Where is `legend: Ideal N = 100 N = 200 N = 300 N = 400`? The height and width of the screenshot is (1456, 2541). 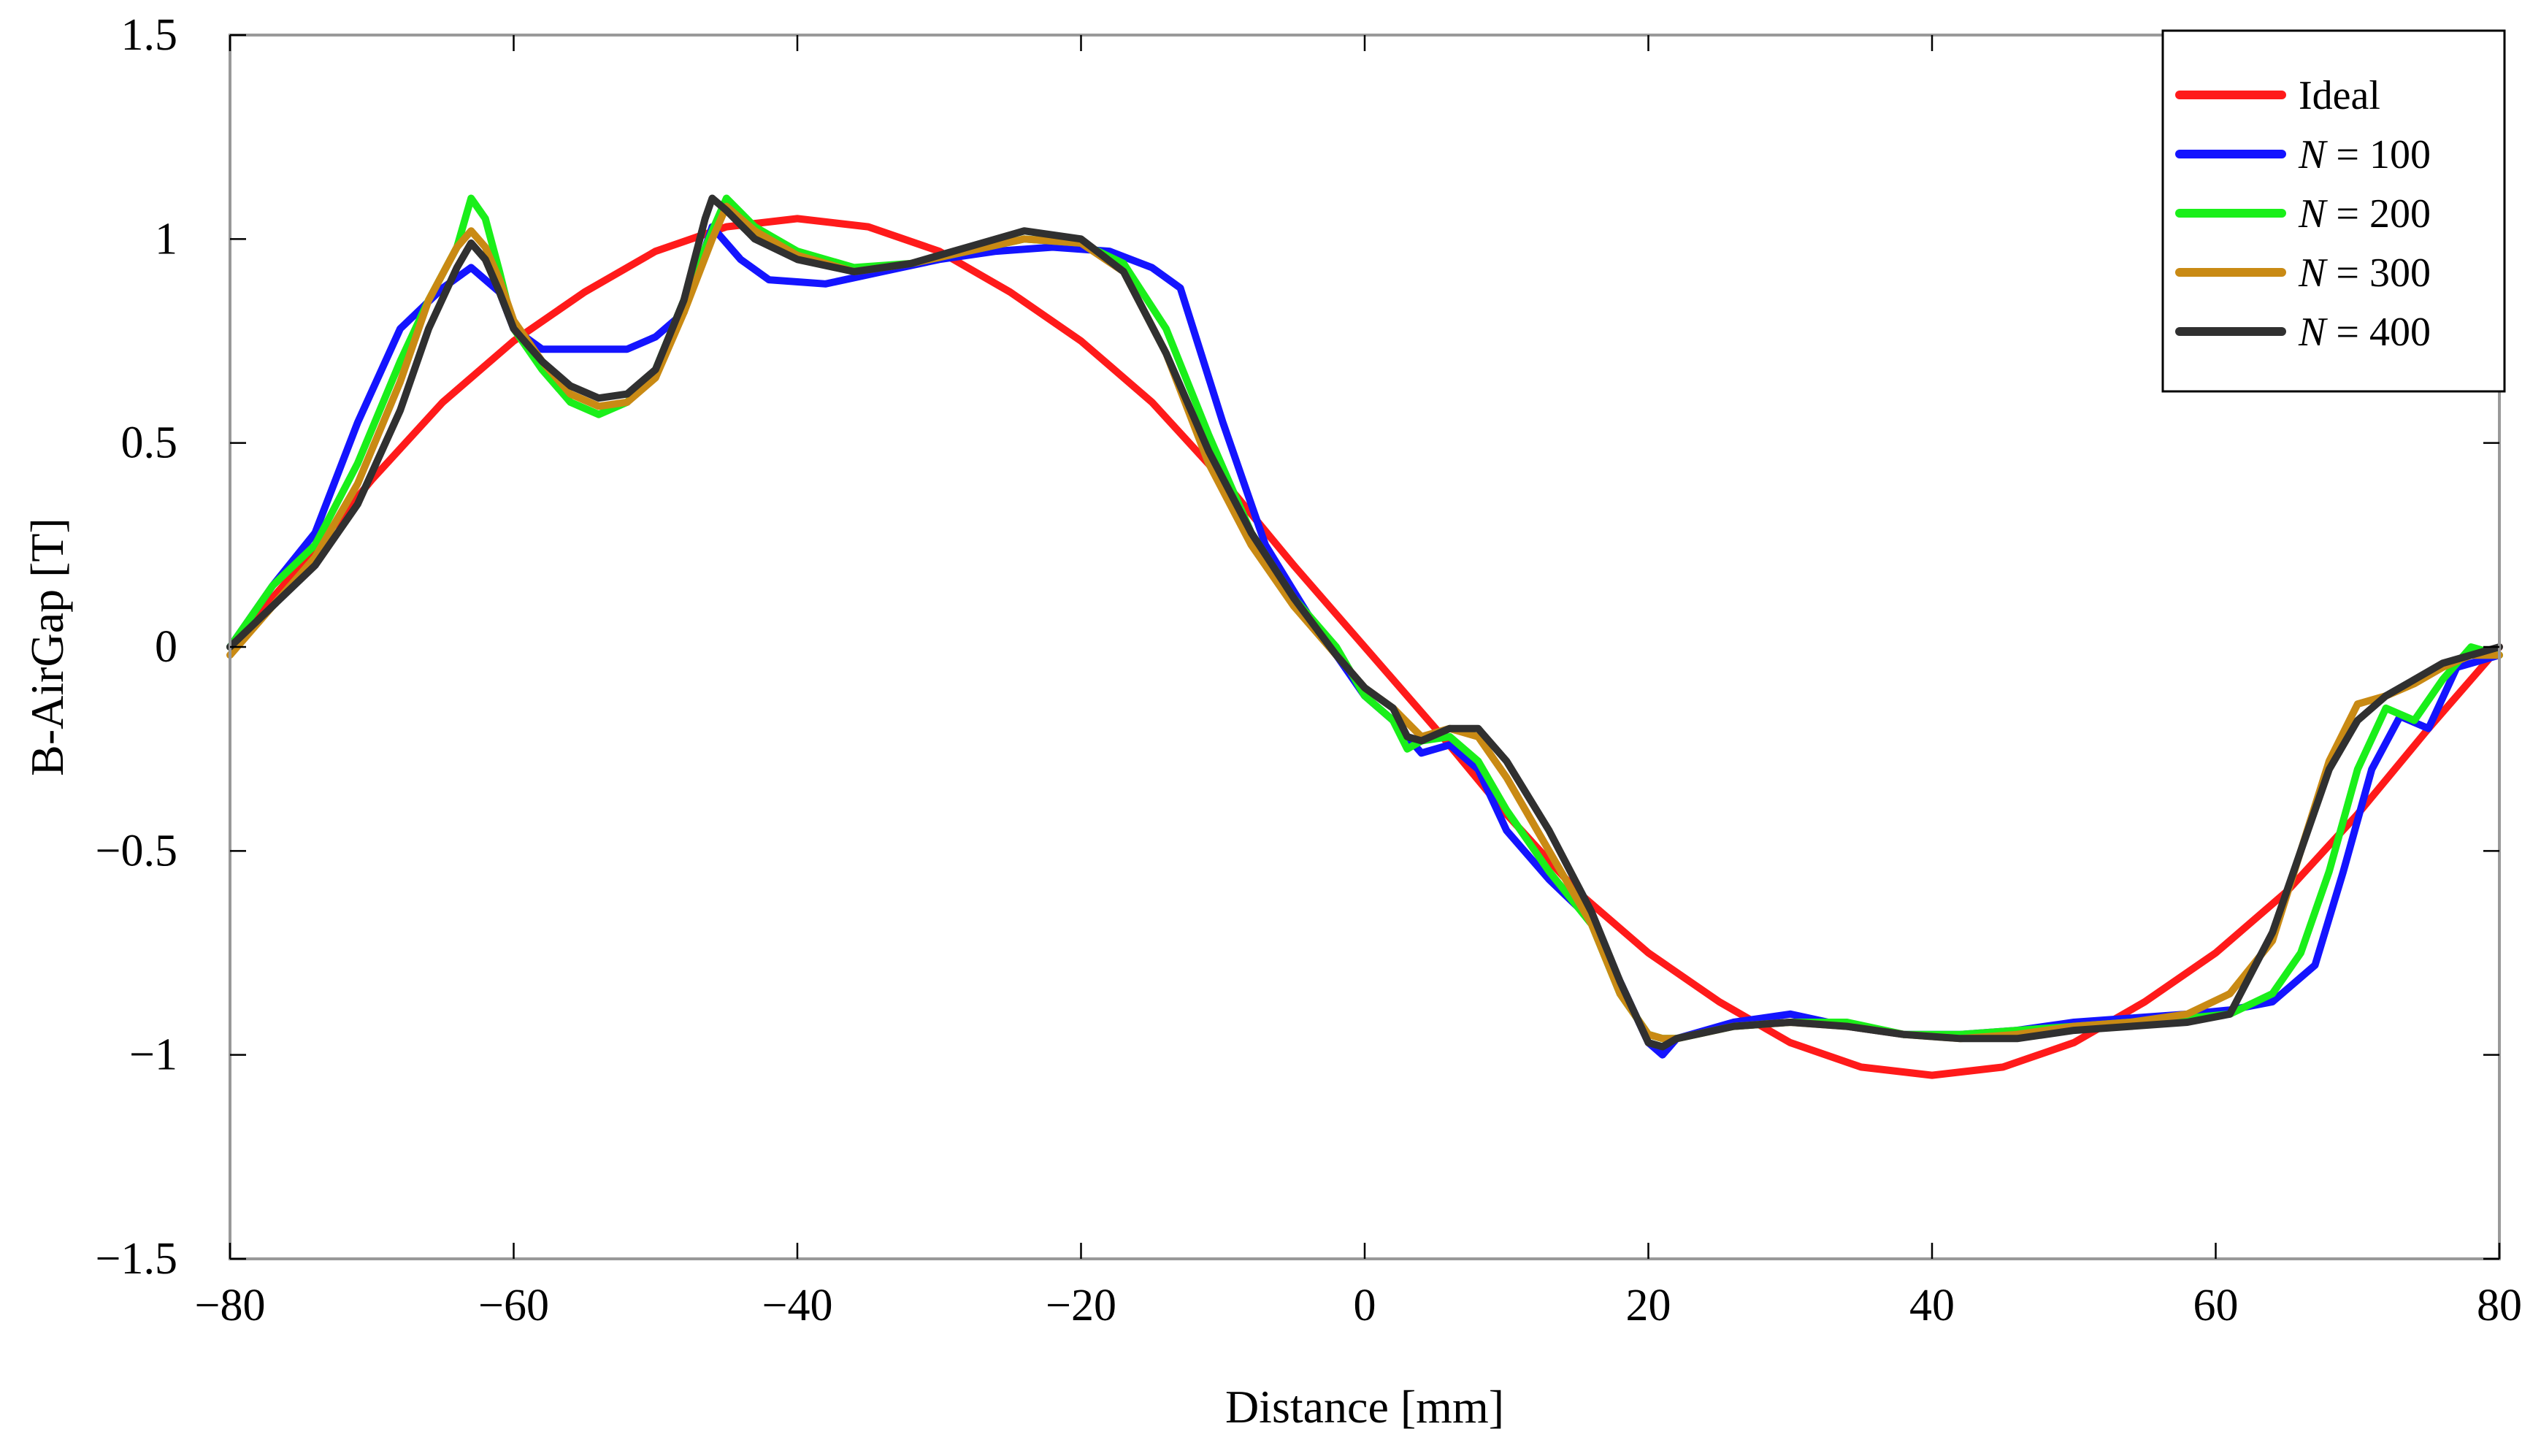 legend: Ideal N = 100 N = 200 N = 300 N = 400 is located at coordinates (2333, 211).